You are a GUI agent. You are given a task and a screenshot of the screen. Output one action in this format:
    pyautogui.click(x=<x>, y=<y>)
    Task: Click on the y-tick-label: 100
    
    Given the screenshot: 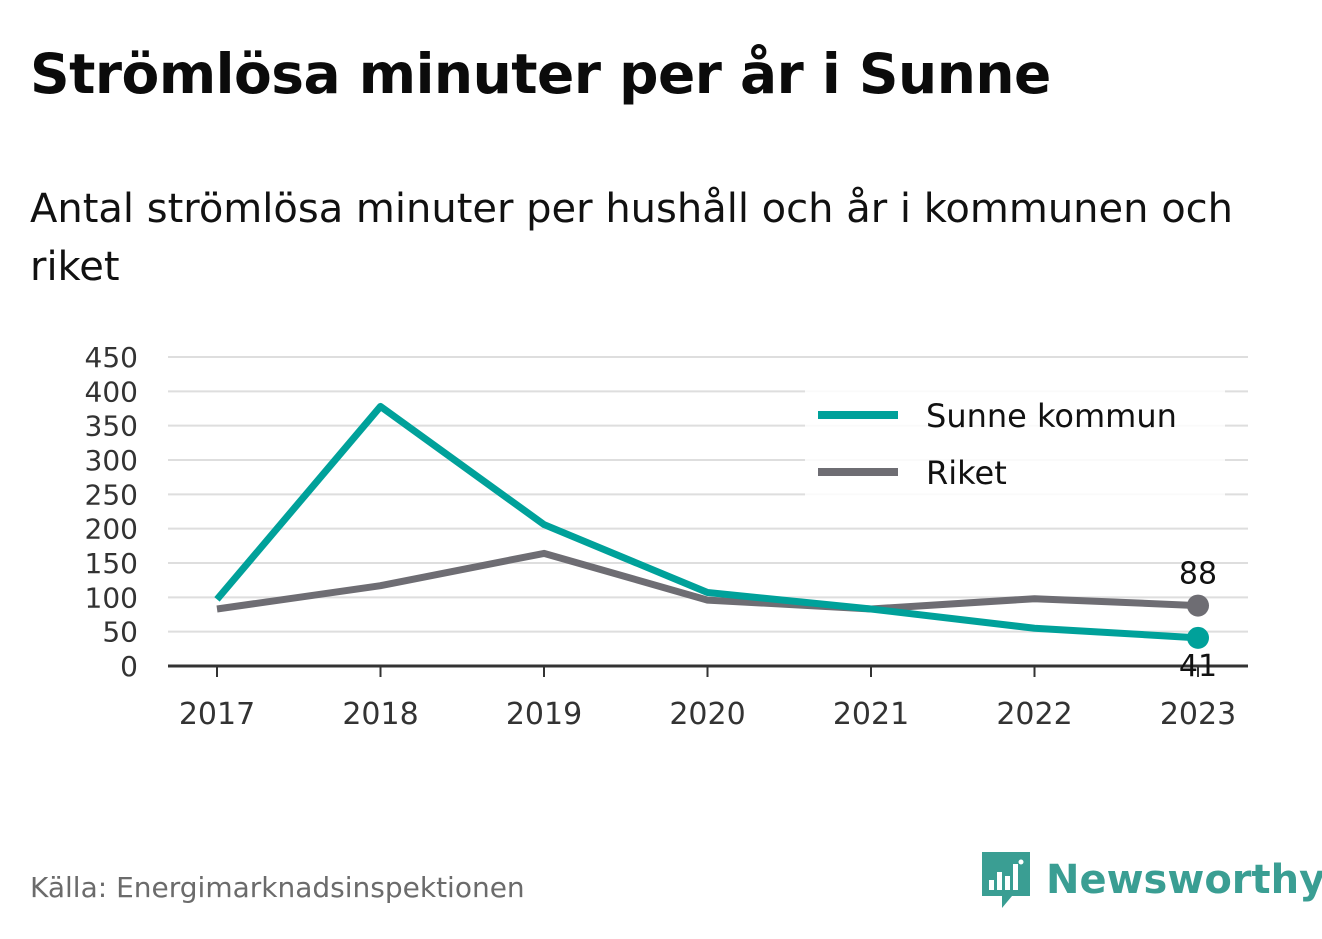 What is the action you would take?
    pyautogui.click(x=111, y=597)
    